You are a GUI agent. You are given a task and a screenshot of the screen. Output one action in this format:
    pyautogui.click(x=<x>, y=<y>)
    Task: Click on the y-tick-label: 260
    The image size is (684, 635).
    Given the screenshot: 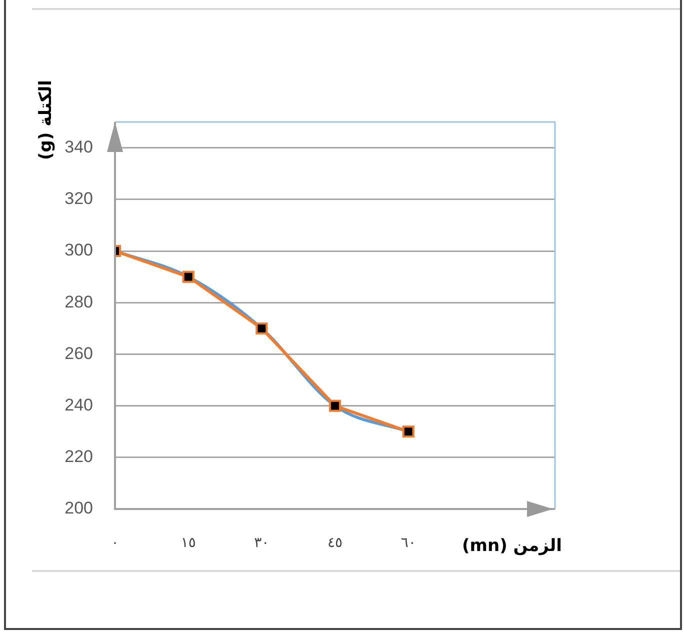 What is the action you would take?
    pyautogui.click(x=78, y=353)
    